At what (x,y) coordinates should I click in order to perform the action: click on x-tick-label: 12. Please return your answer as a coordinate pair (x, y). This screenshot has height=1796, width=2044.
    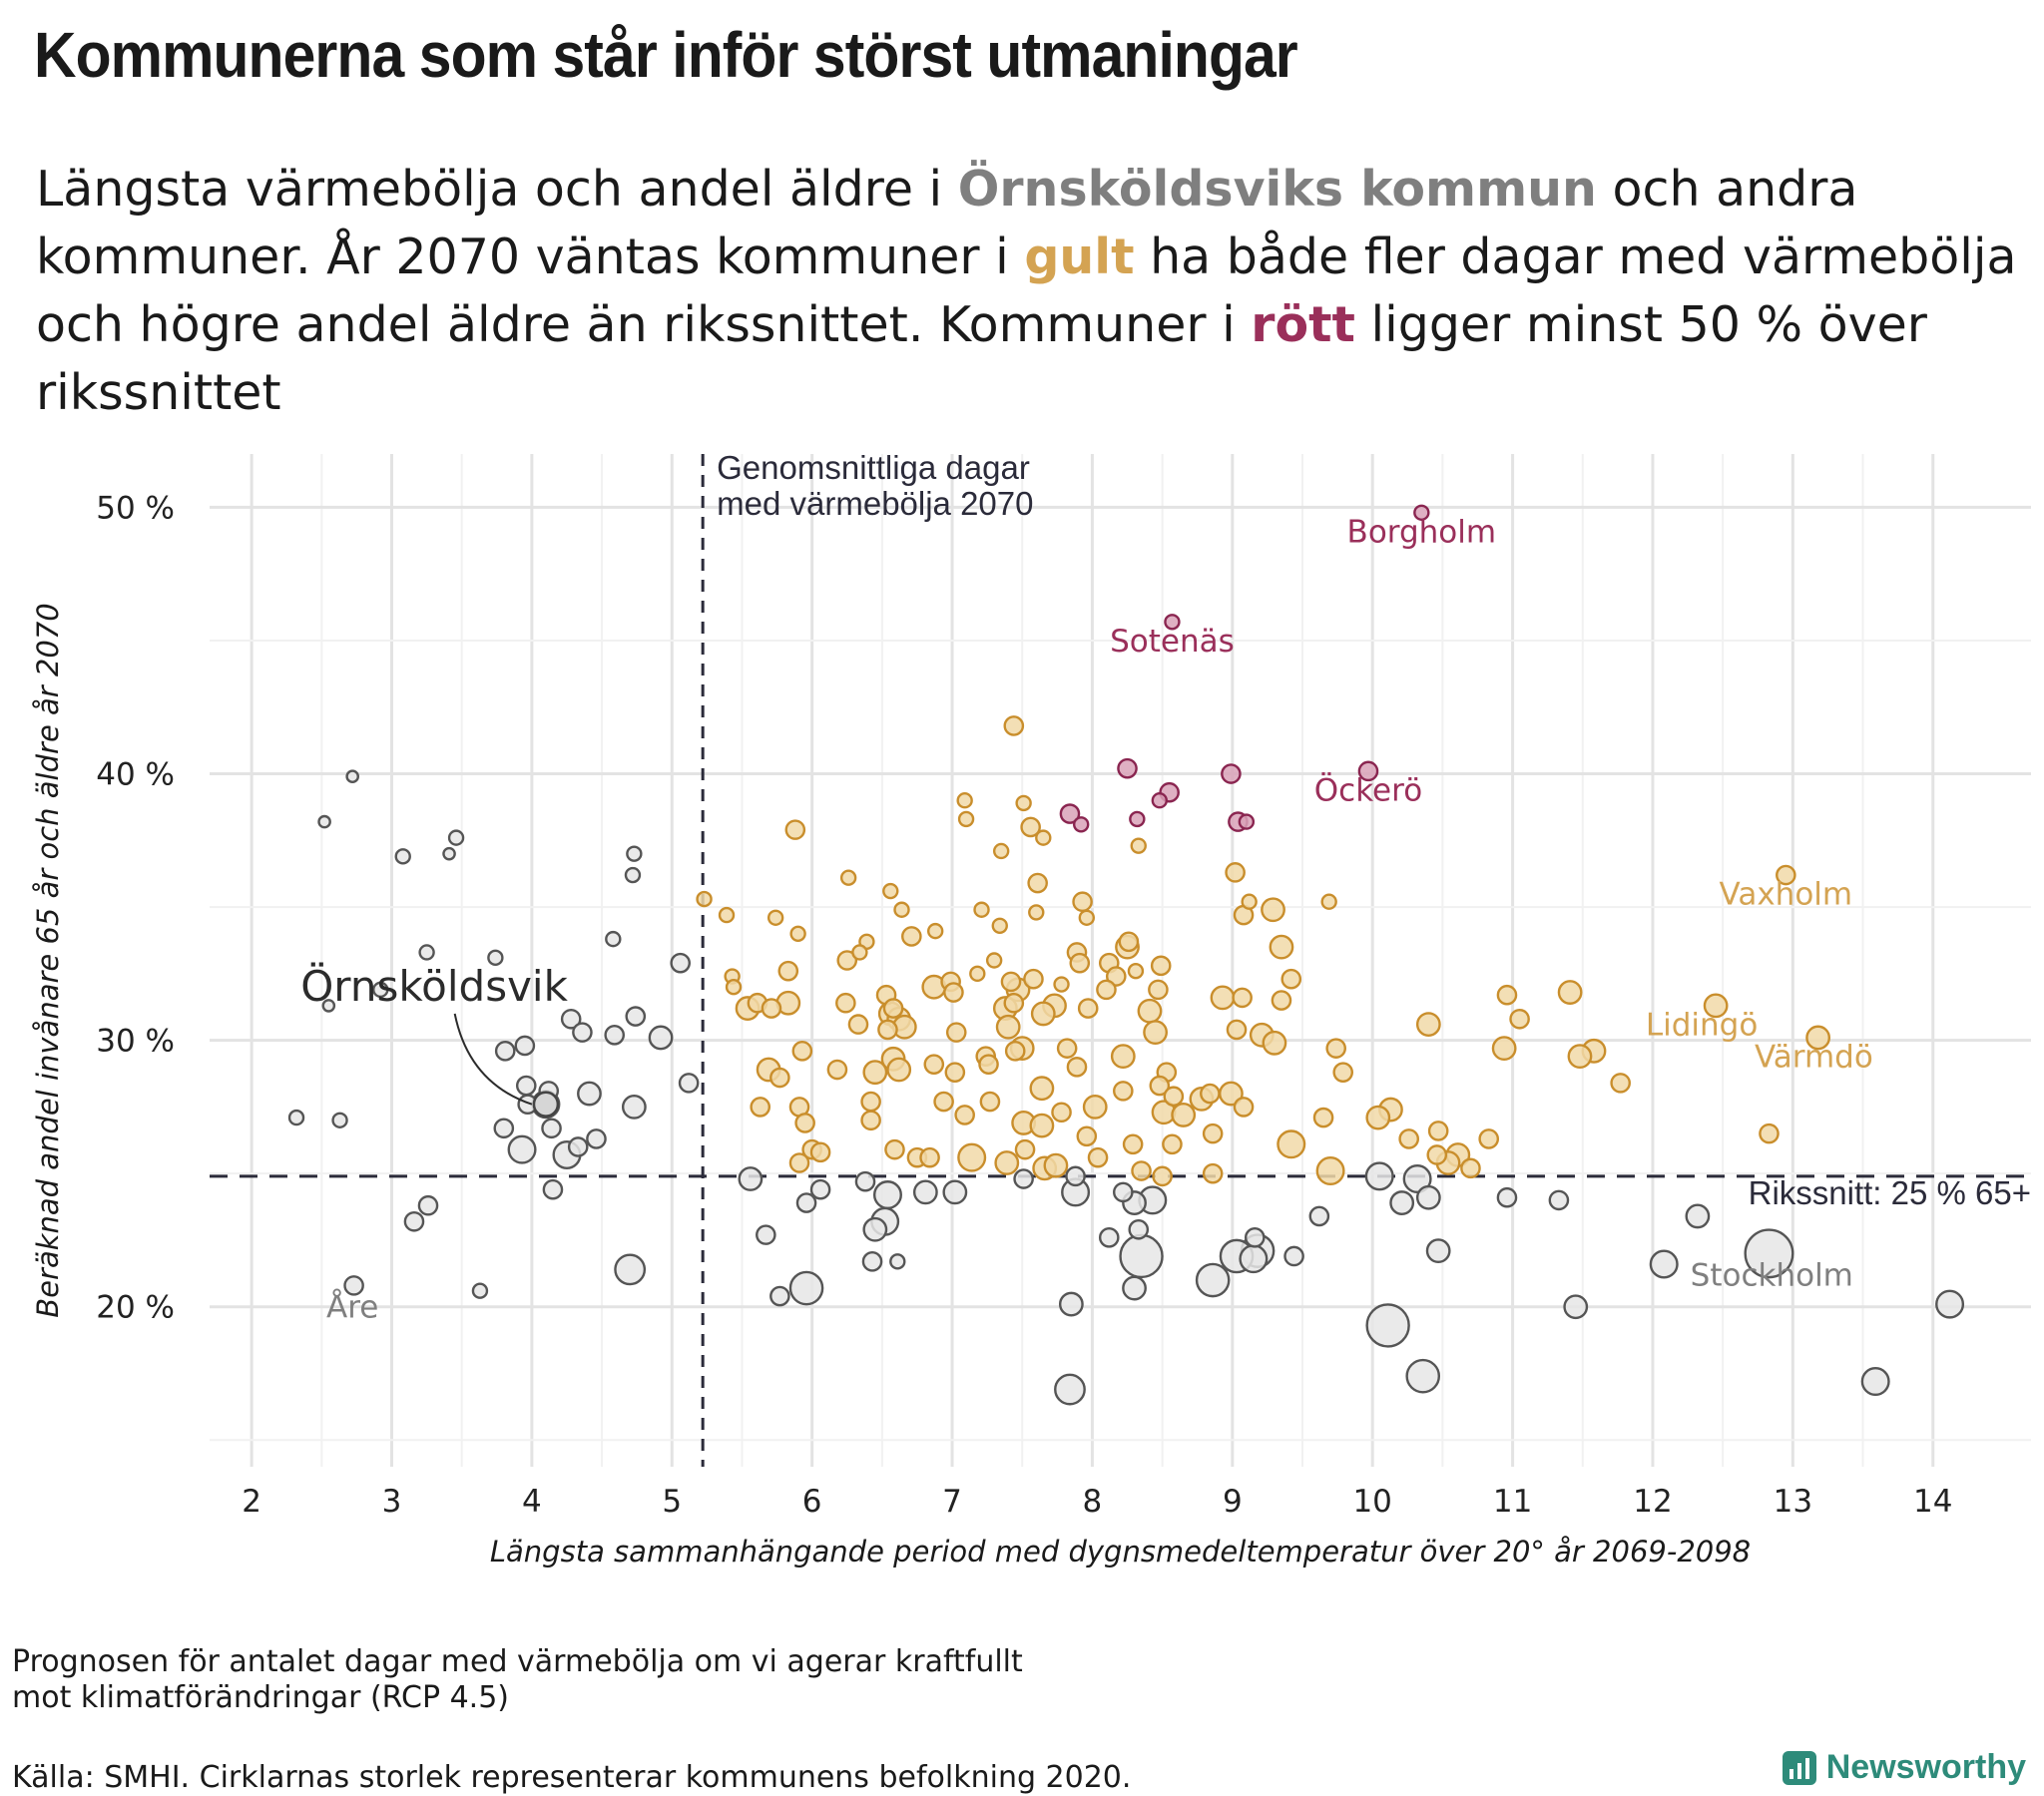
    Looking at the image, I should click on (1652, 1502).